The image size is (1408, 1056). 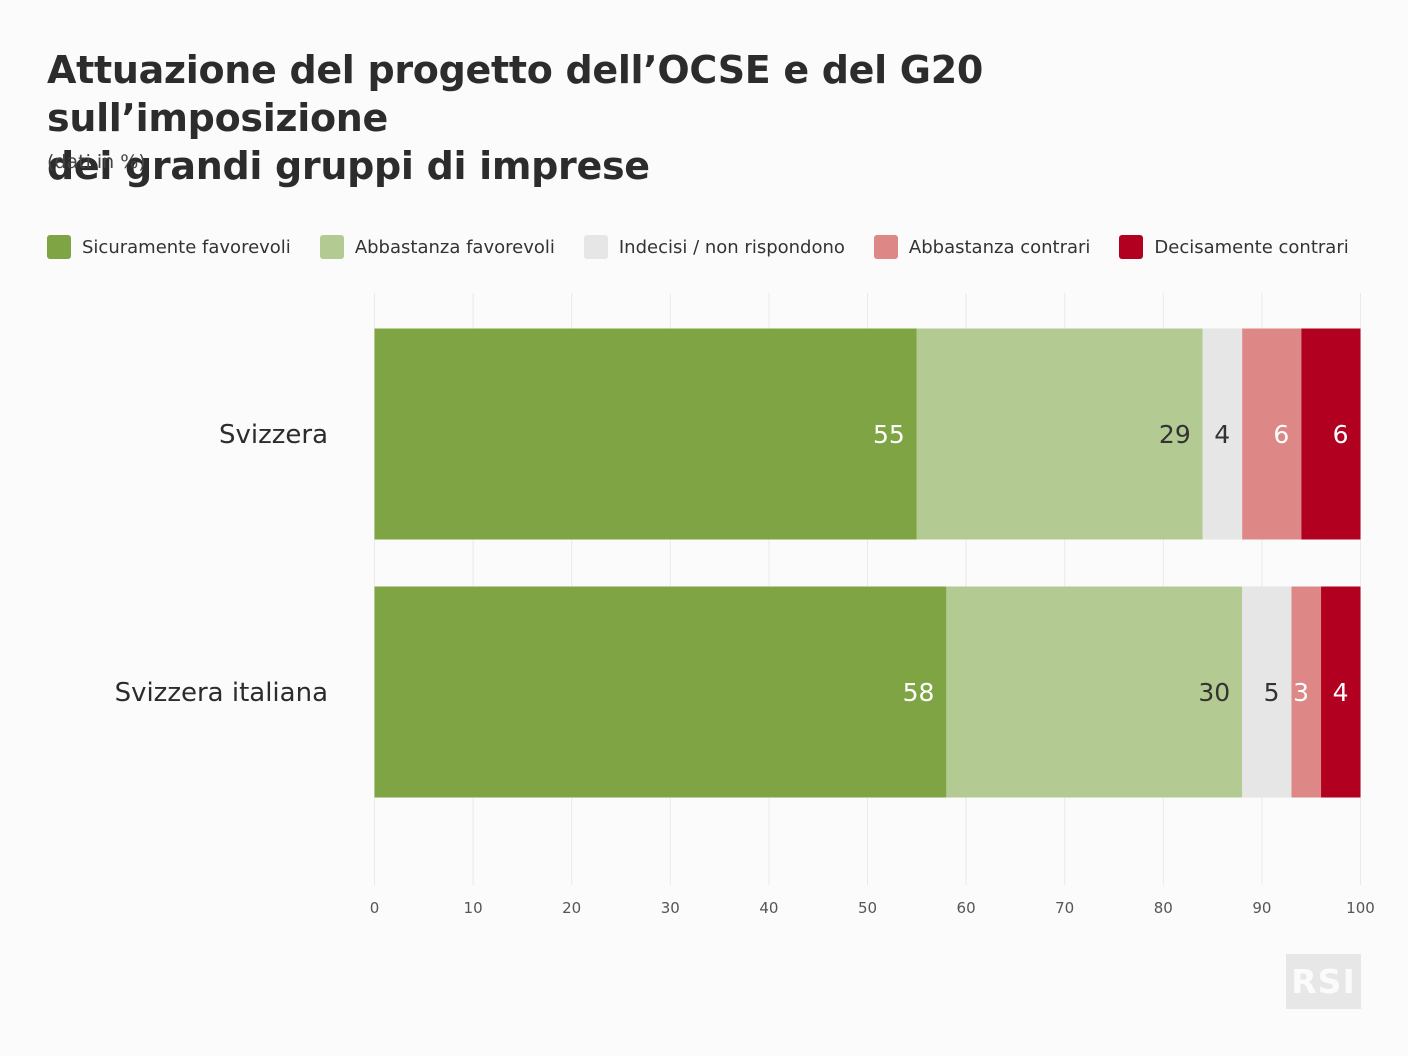 I want to click on data-label: 58, so click(x=919, y=692).